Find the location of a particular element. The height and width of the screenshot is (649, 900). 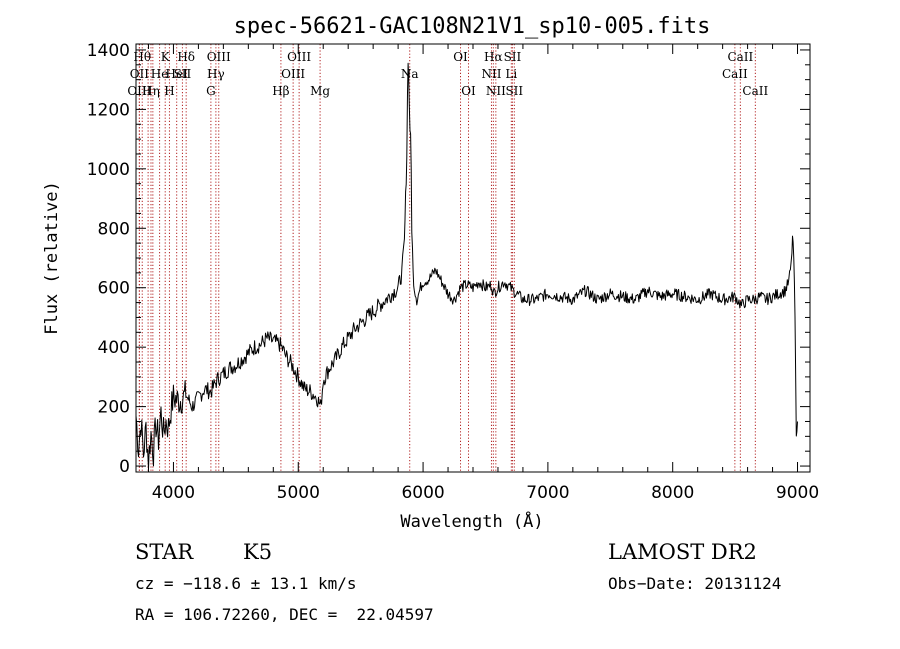

radial-velocity: cz = −118.6 ± 13.1 km/s is located at coordinates (246, 583).